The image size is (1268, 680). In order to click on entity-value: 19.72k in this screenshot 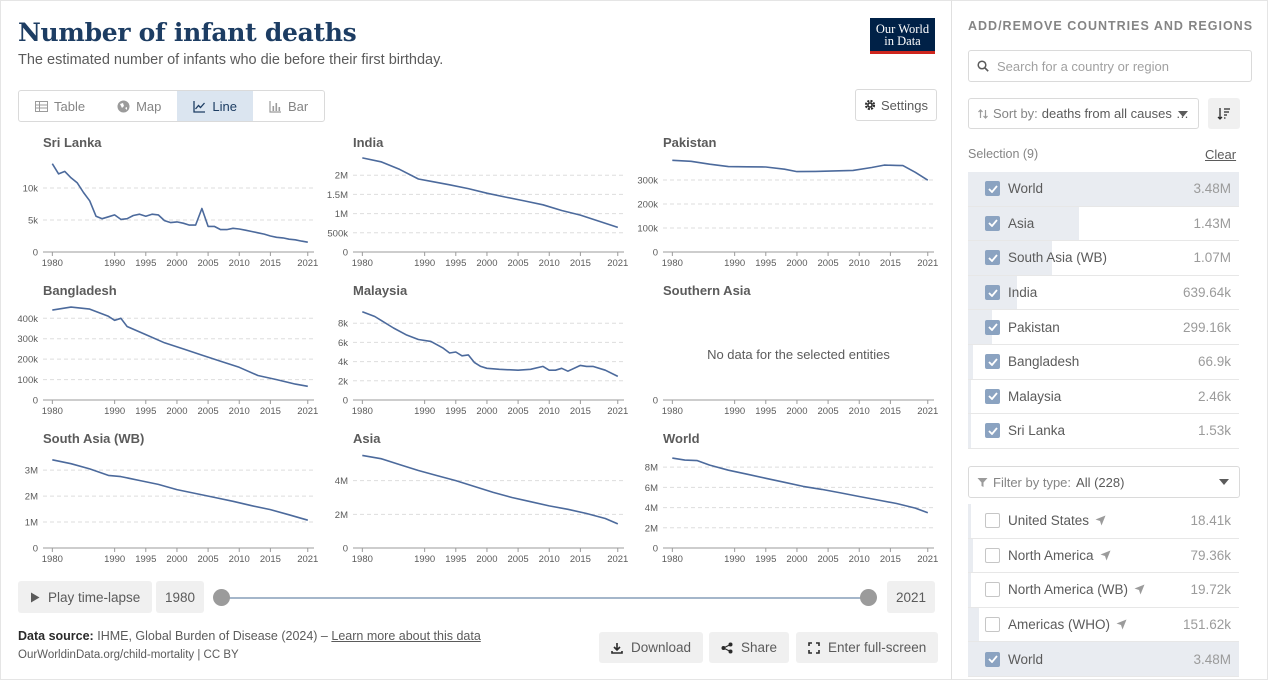, I will do `click(1210, 590)`.